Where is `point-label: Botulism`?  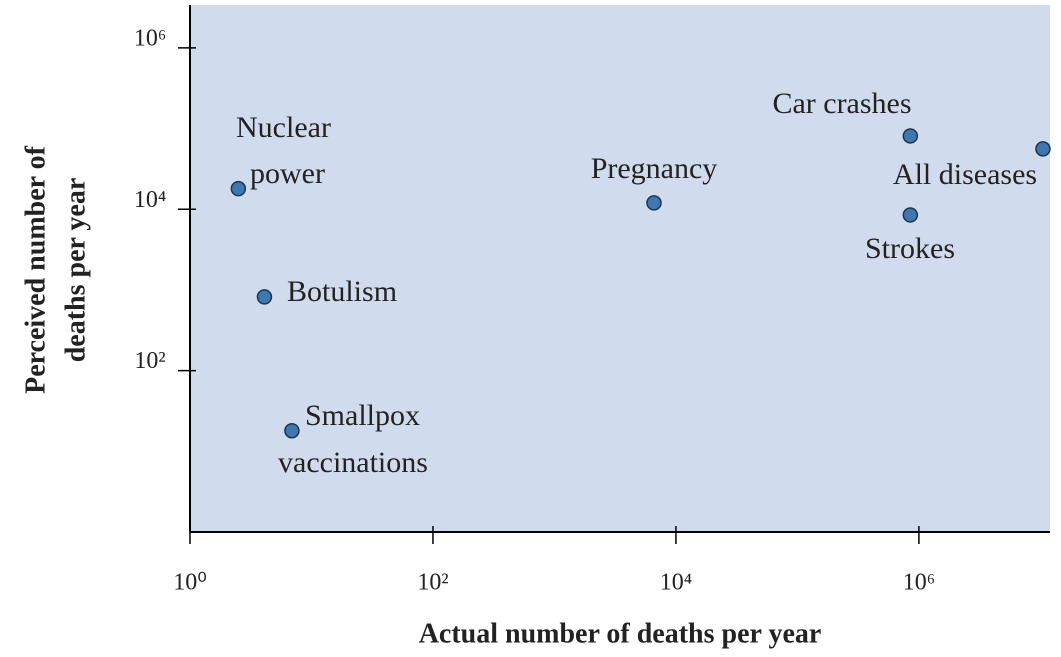
point-label: Botulism is located at coordinates (342, 291).